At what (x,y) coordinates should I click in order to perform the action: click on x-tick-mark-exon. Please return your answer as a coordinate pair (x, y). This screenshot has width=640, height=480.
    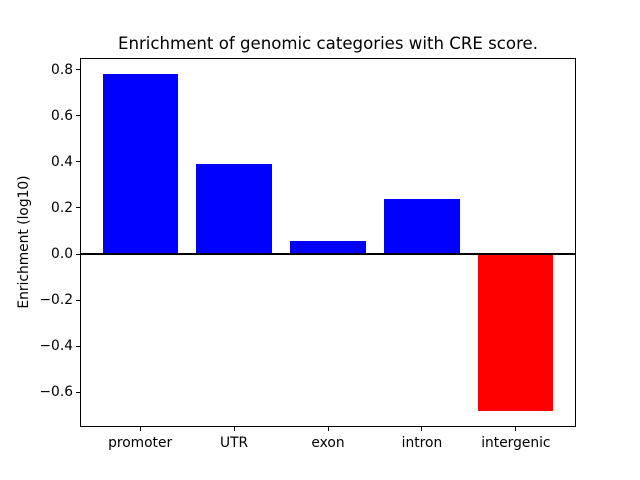
    Looking at the image, I should click on (328, 429).